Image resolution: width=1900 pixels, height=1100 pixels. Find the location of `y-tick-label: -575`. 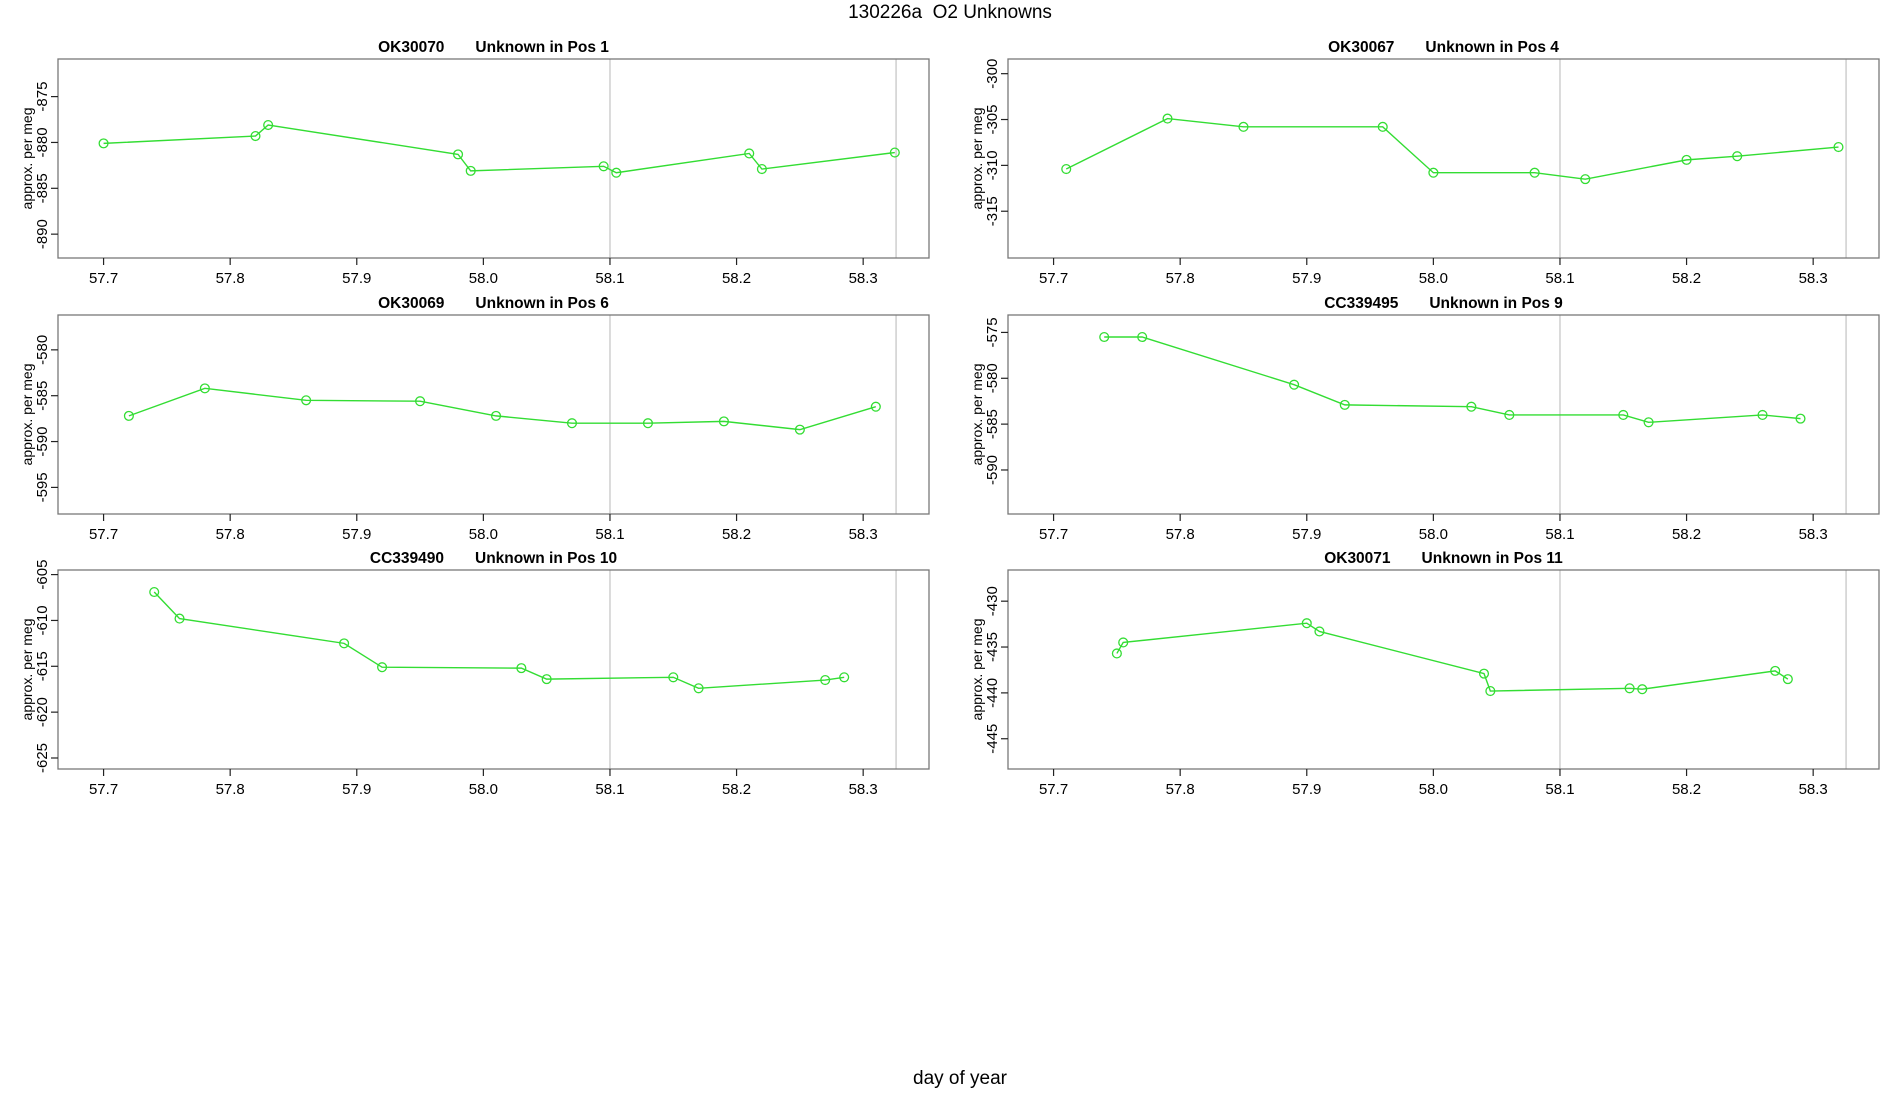

y-tick-label: -575 is located at coordinates (992, 332).